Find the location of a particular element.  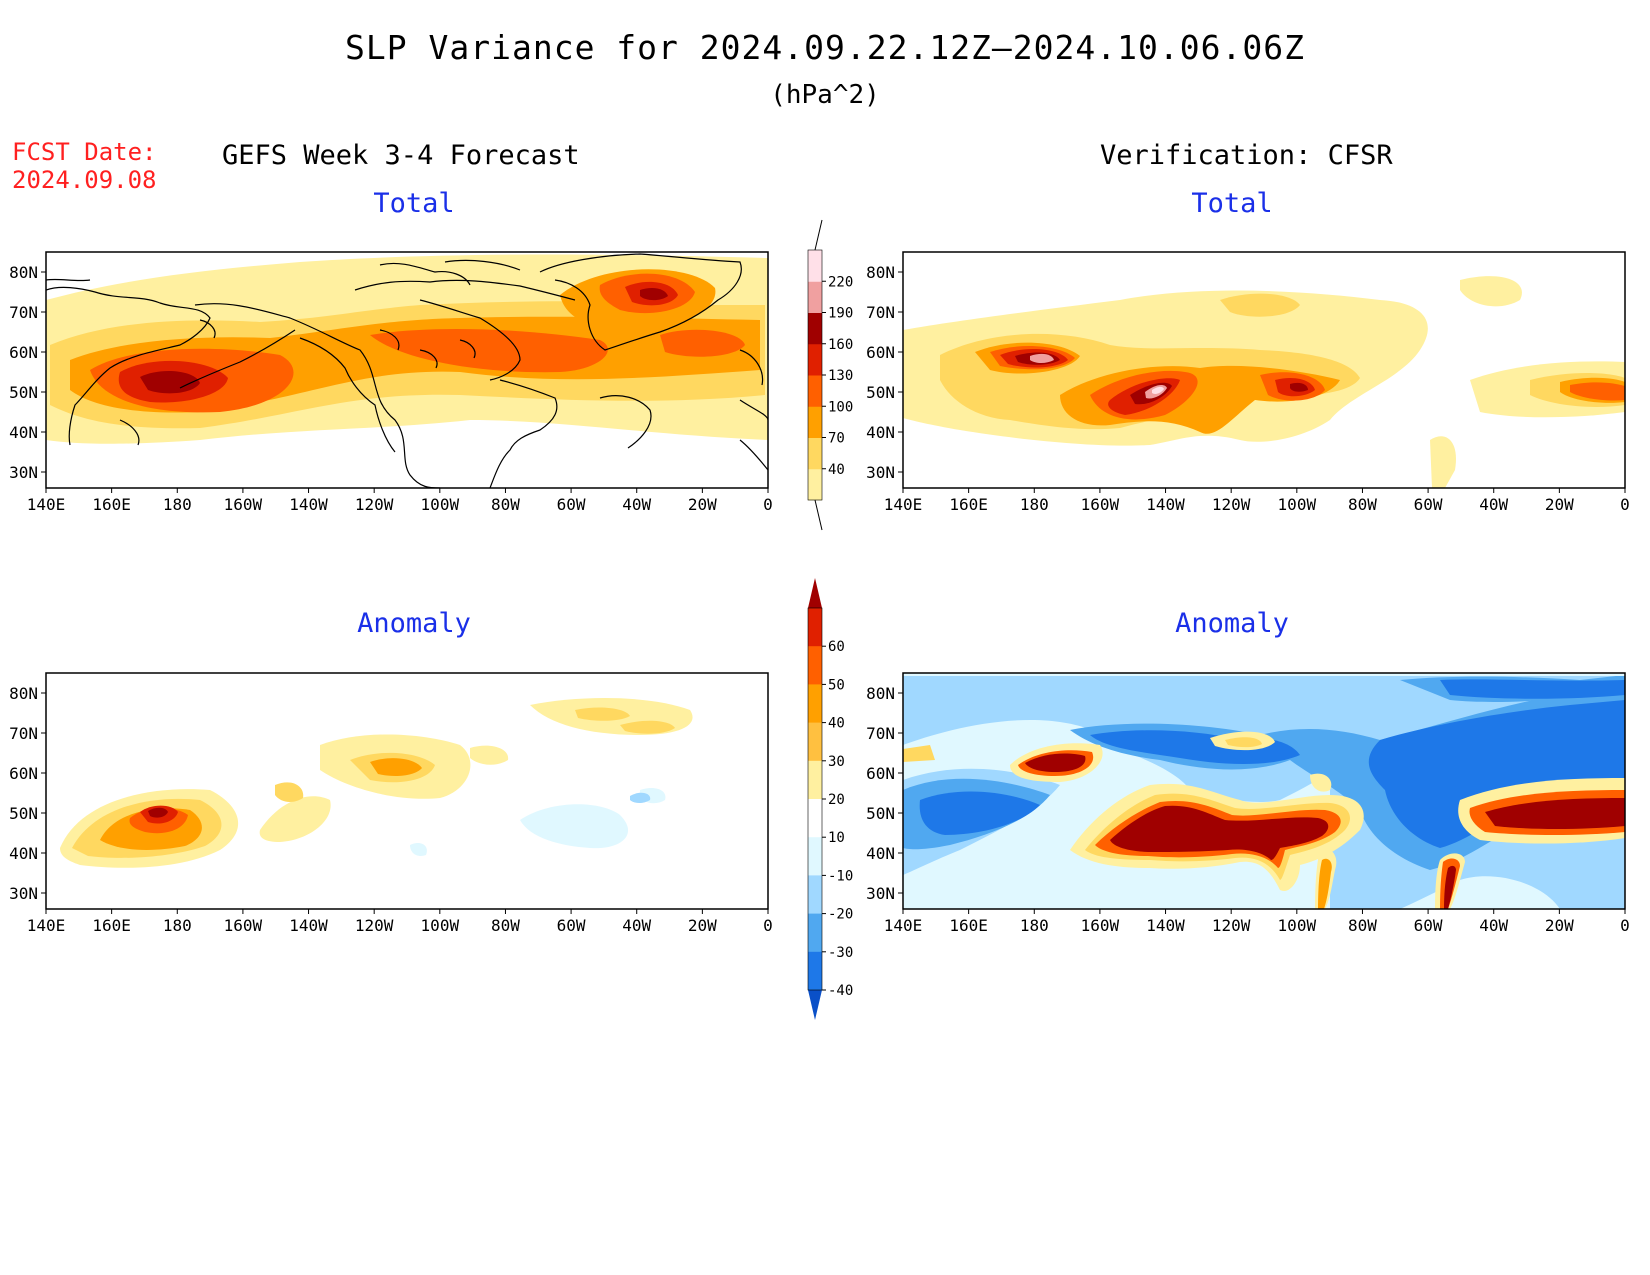

colorbar-label: 160 is located at coordinates (840, 345).